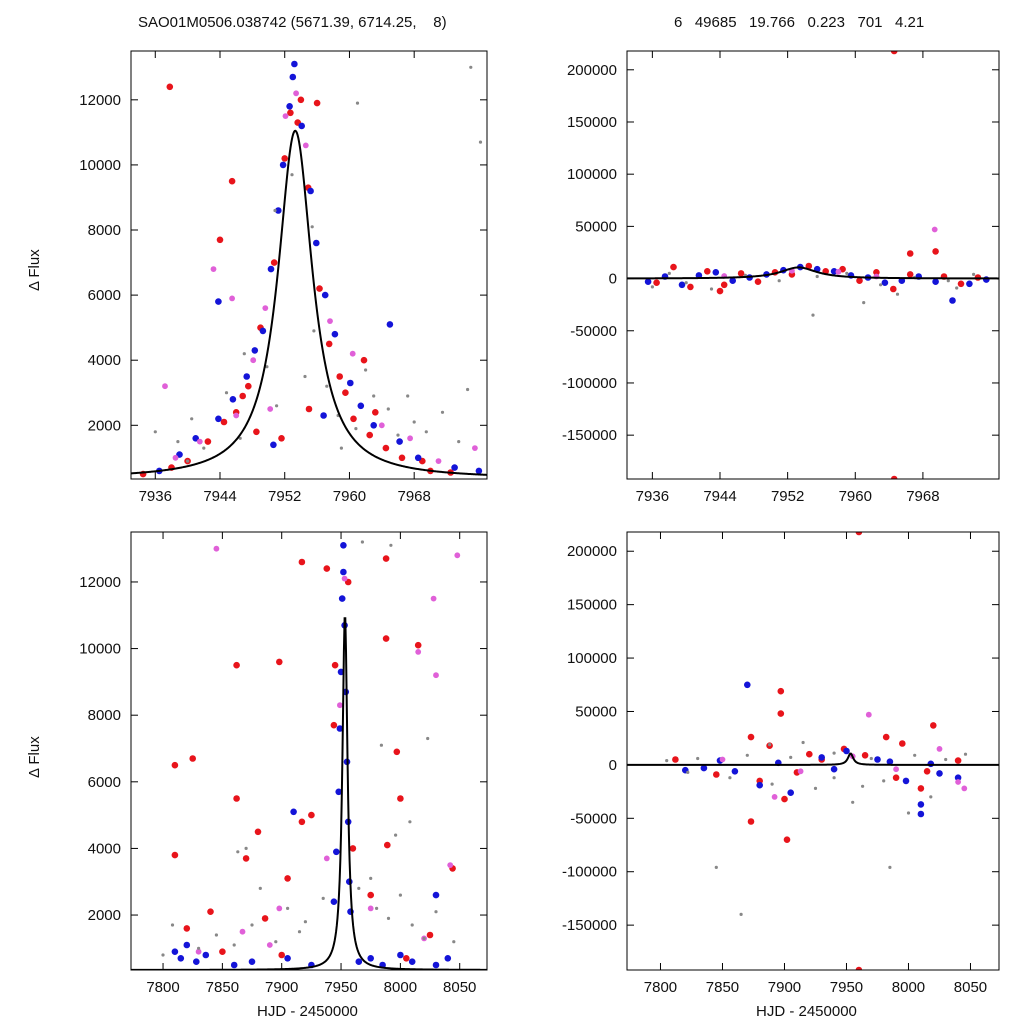  Describe the element at coordinates (413, 496) in the screenshot. I see `x-tick-label: 7968` at that location.